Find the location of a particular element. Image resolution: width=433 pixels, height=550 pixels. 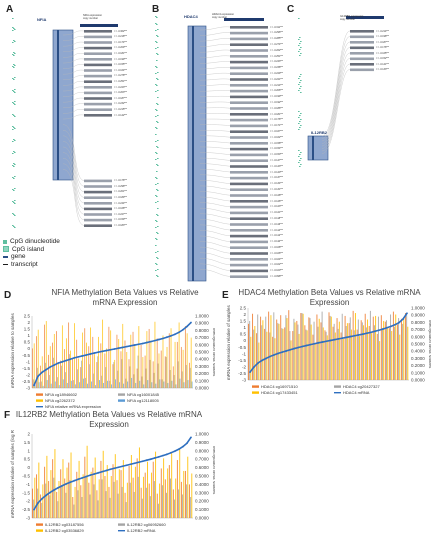

correlation-label: r = -0.137*** is located at coordinates (277, 178).